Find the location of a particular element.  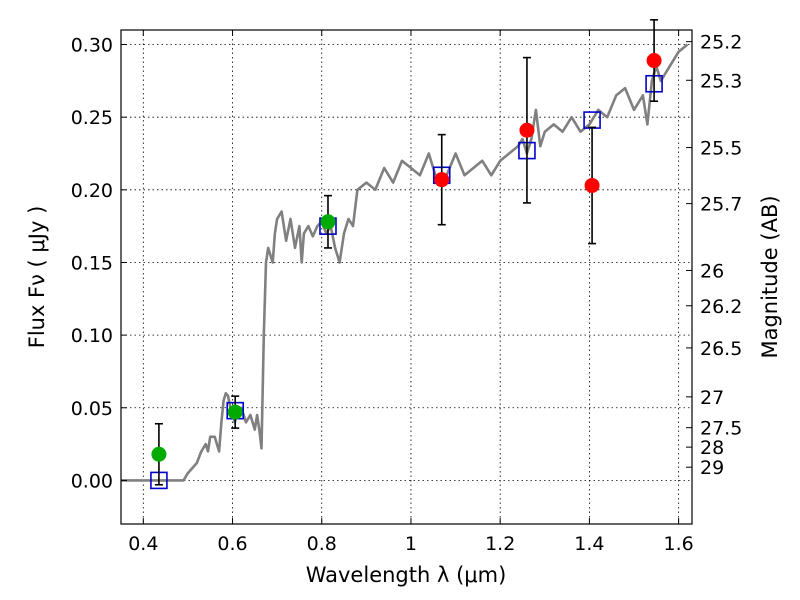

x-tick-label: 0.4 is located at coordinates (143, 544).